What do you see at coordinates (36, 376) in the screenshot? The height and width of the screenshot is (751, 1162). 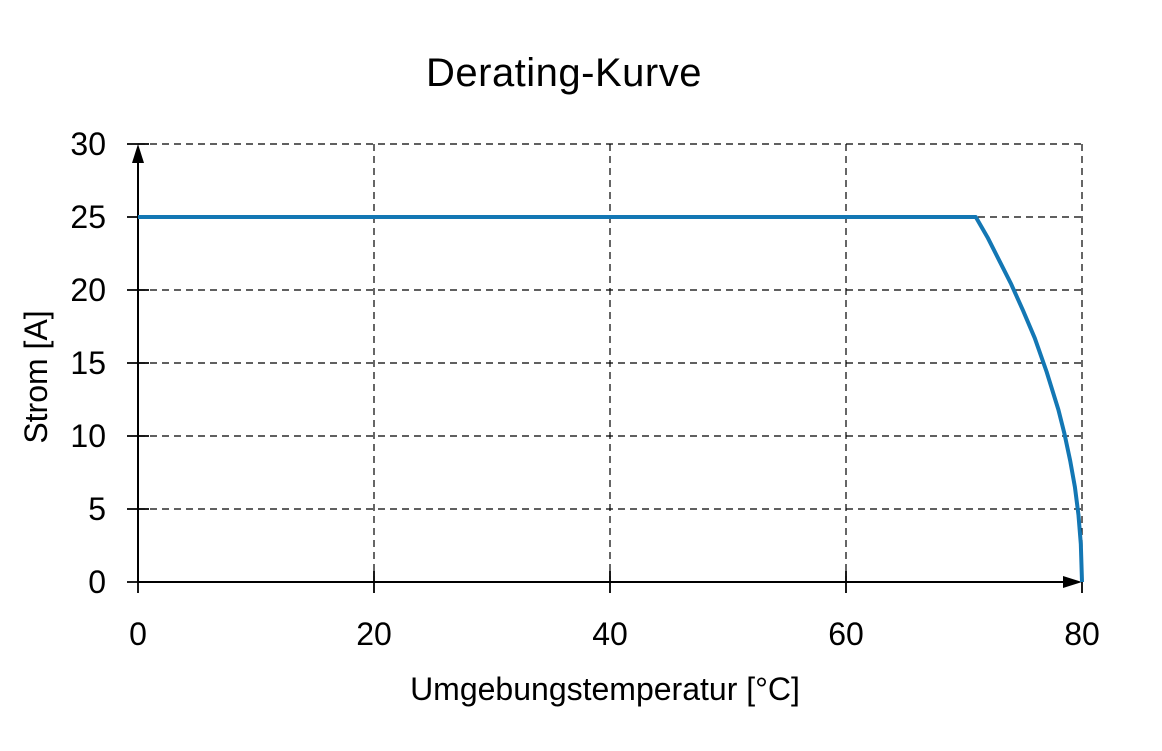 I see `y-axis-label: Strom [A]` at bounding box center [36, 376].